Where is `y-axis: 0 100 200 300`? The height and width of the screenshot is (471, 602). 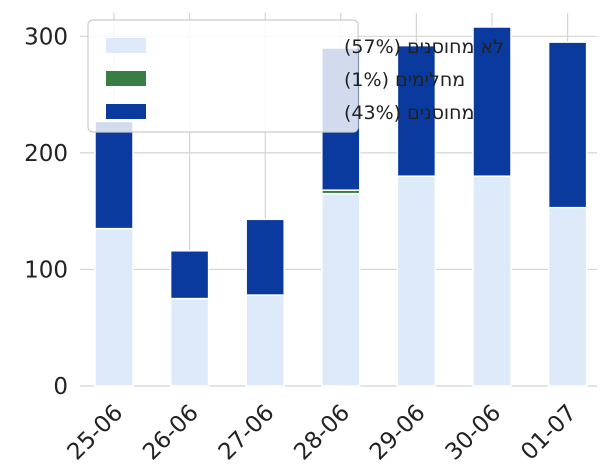
y-axis: 0 100 200 300 is located at coordinates (46, 212).